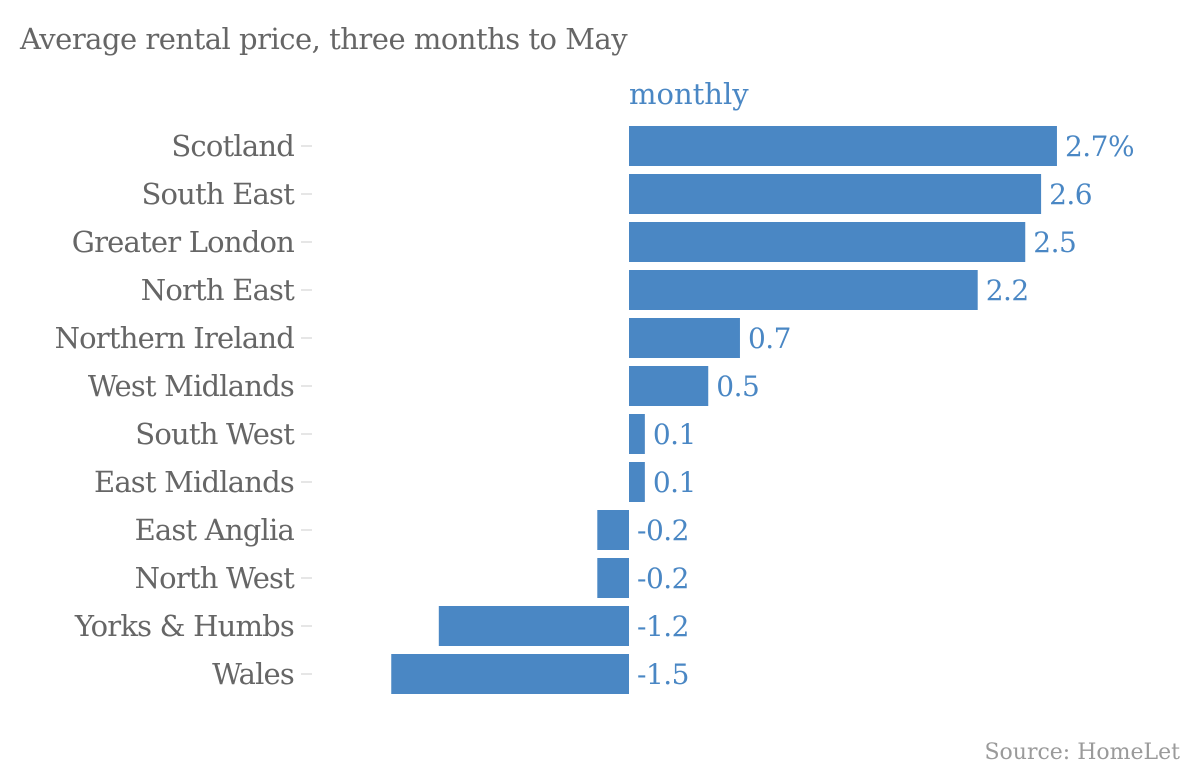  Describe the element at coordinates (253, 674) in the screenshot. I see `category-label: Wales` at that location.